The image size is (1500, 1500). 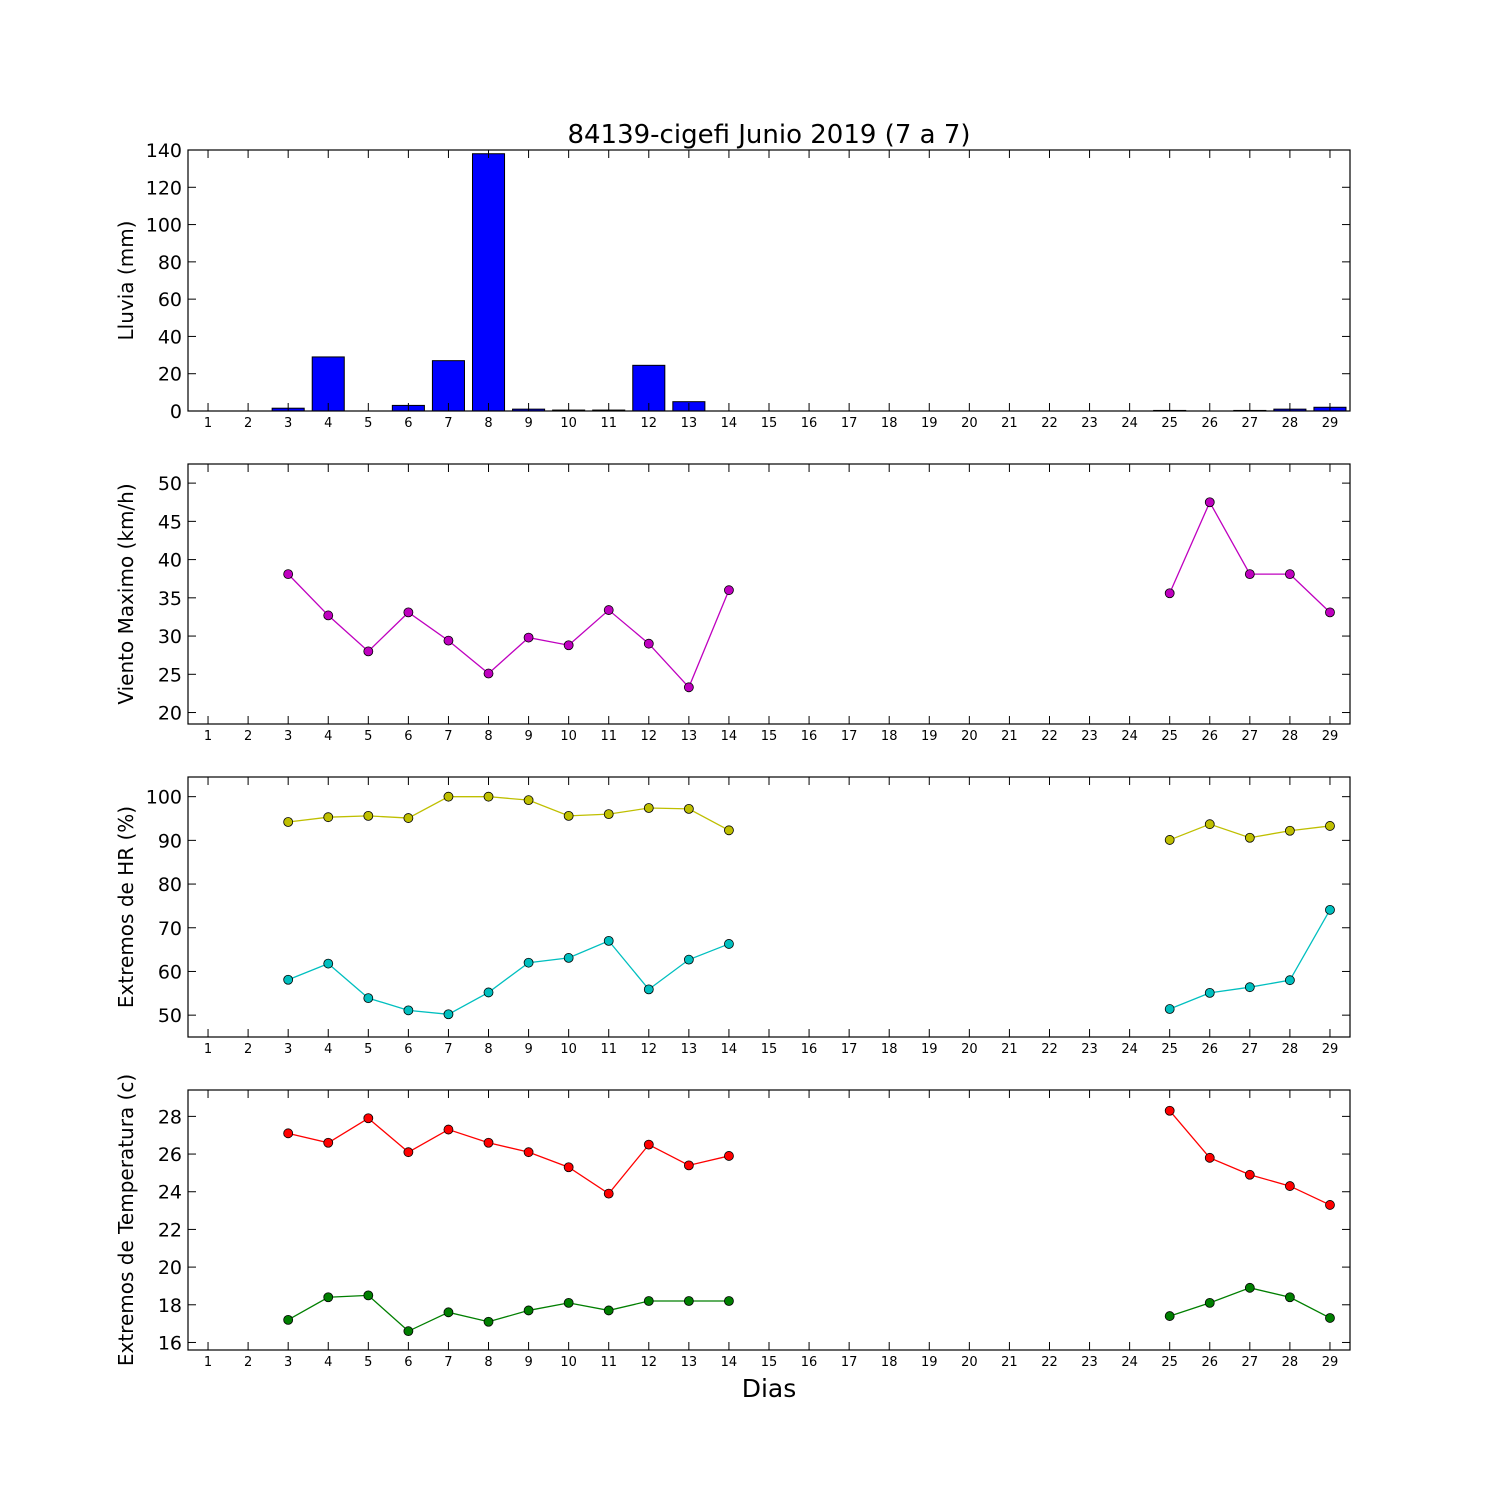 I want to click on y-tick-label: 100, so click(x=164, y=226).